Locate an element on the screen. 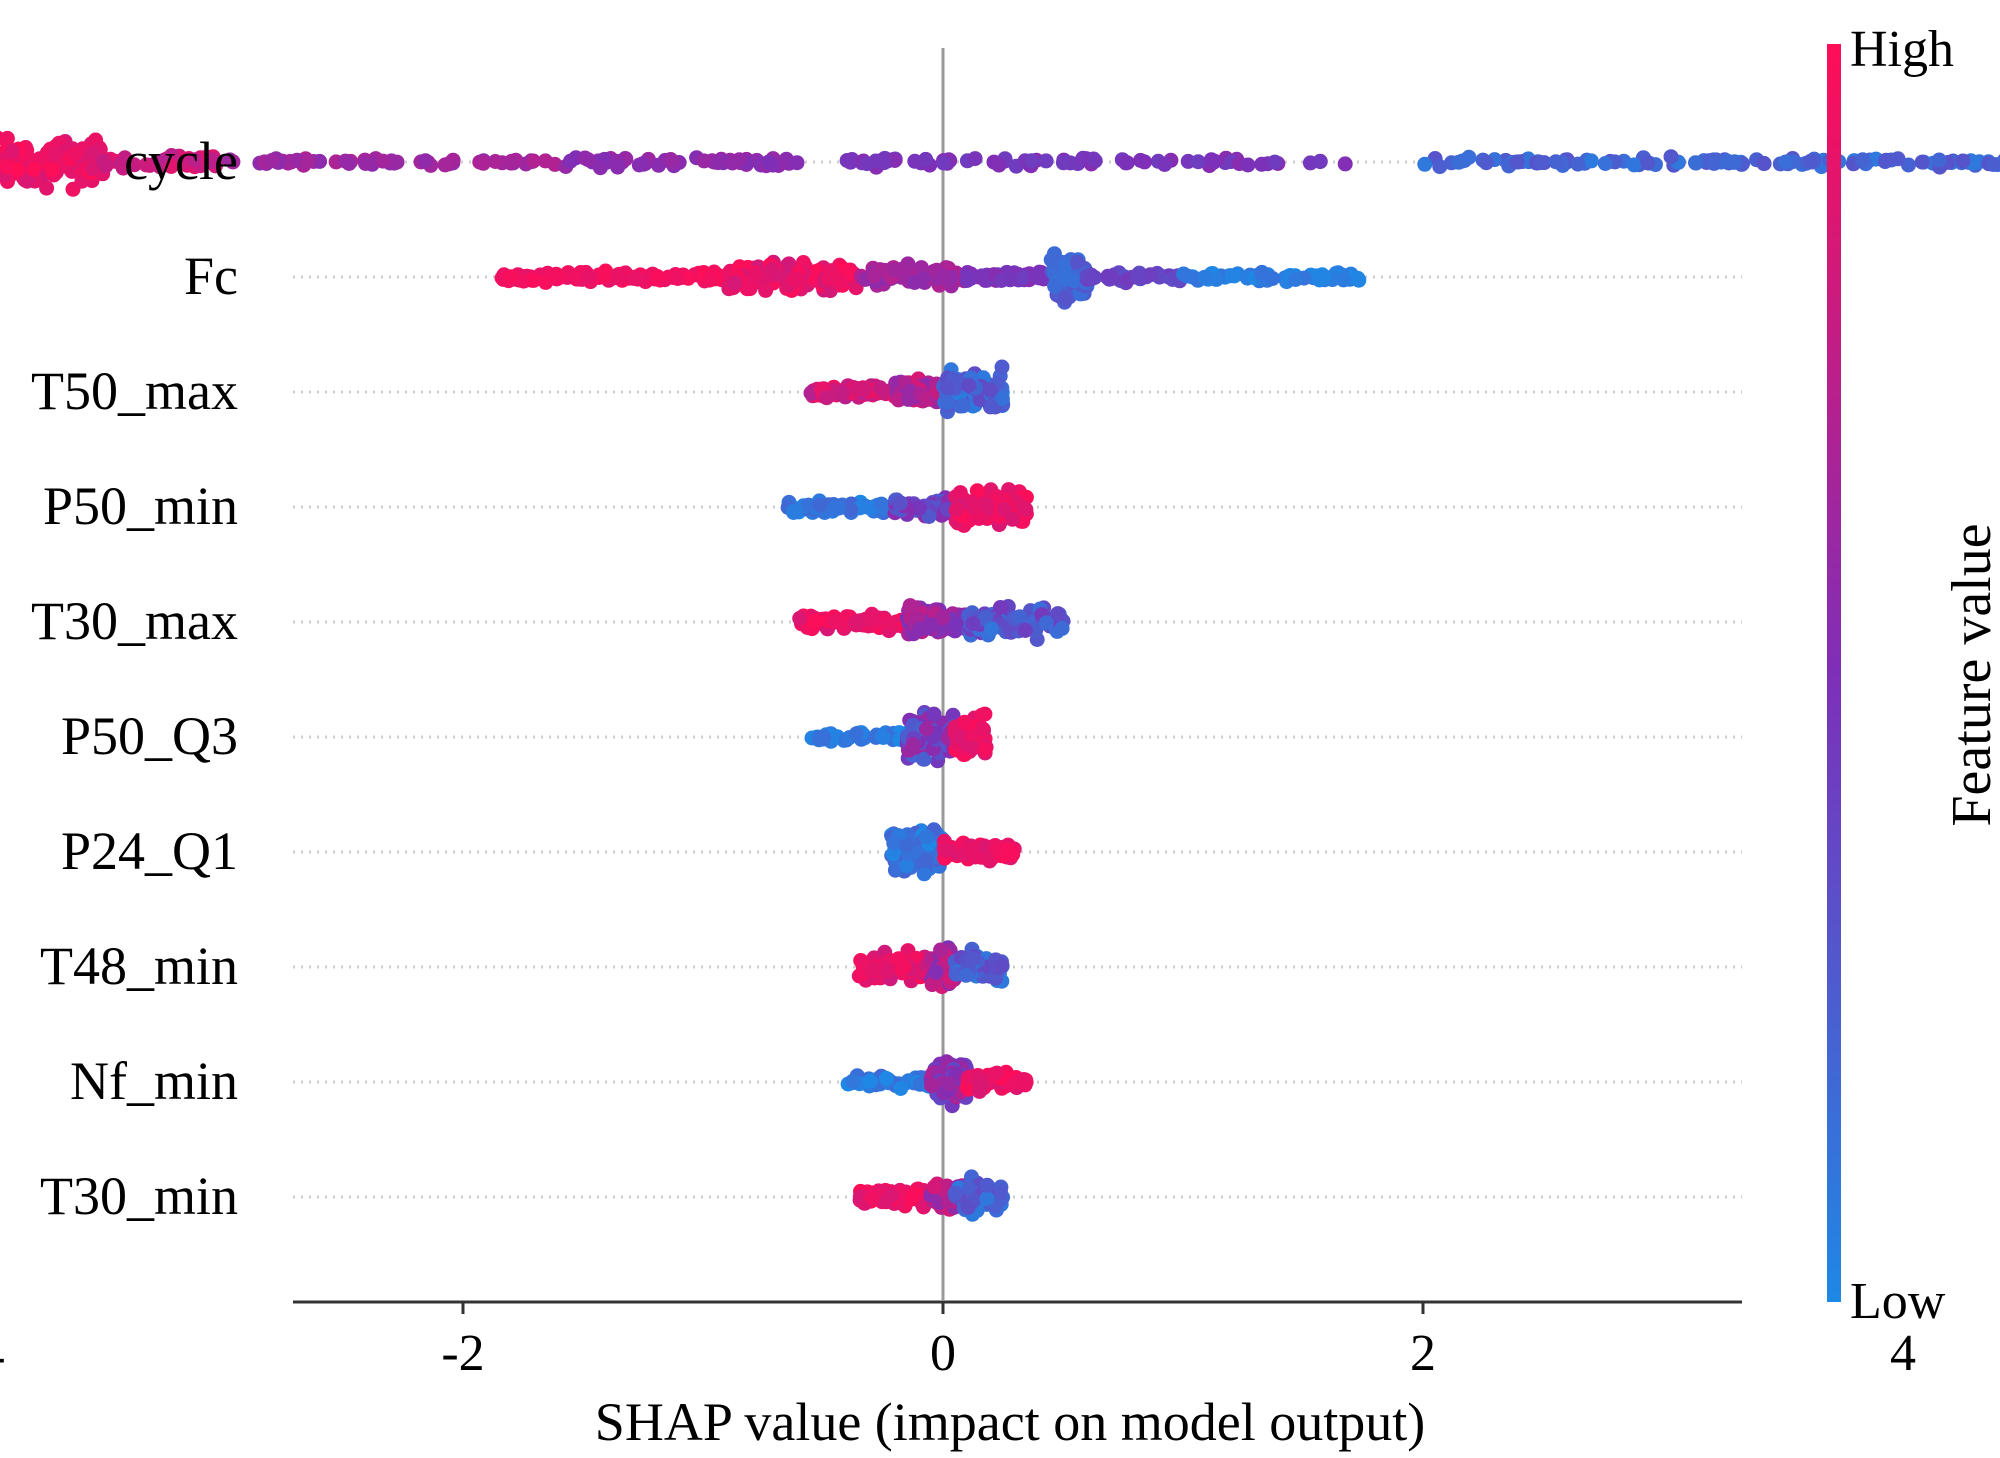 The height and width of the screenshot is (1458, 2000). x-tick-label: 0 is located at coordinates (943, 1353).